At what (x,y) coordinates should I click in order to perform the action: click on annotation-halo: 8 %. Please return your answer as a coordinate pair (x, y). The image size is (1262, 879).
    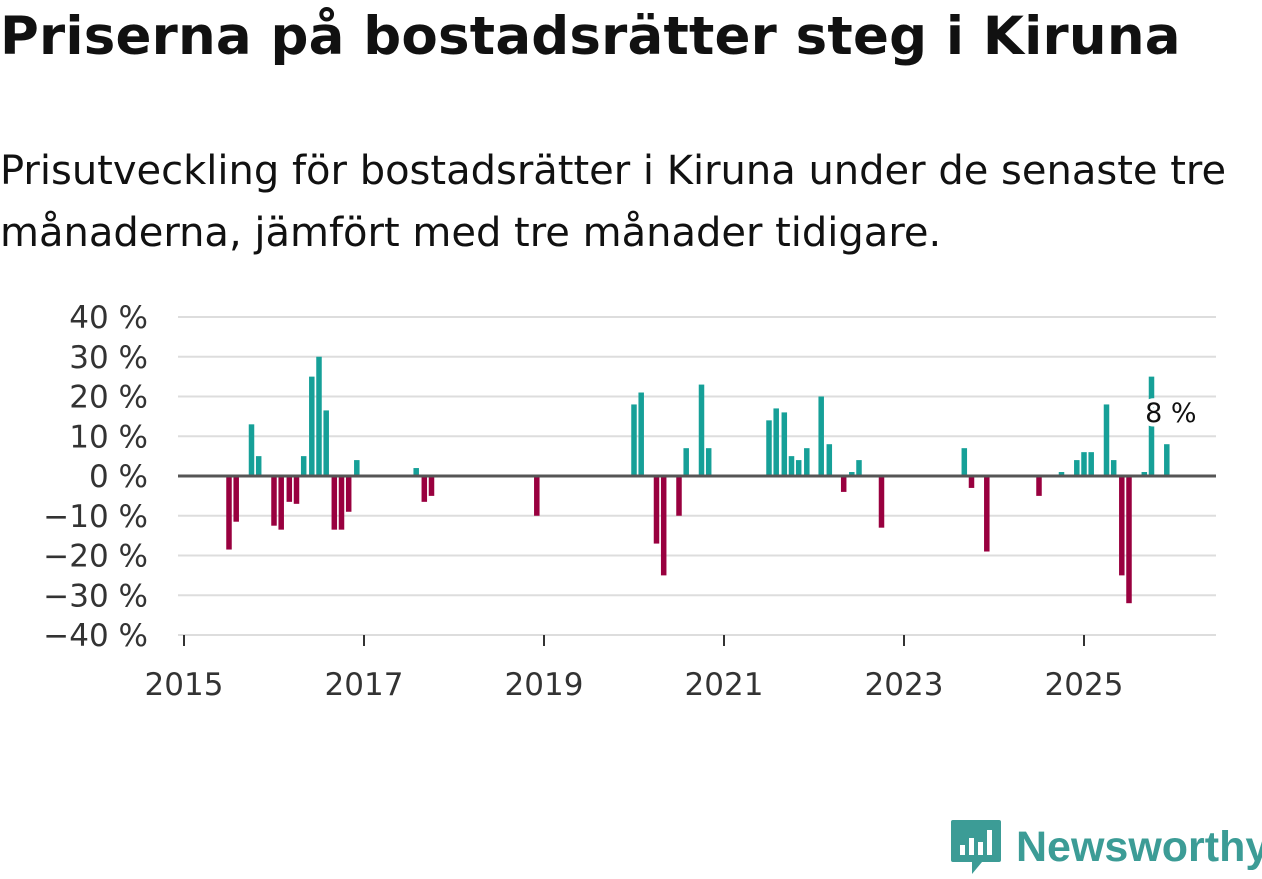
    Looking at the image, I should click on (1170, 413).